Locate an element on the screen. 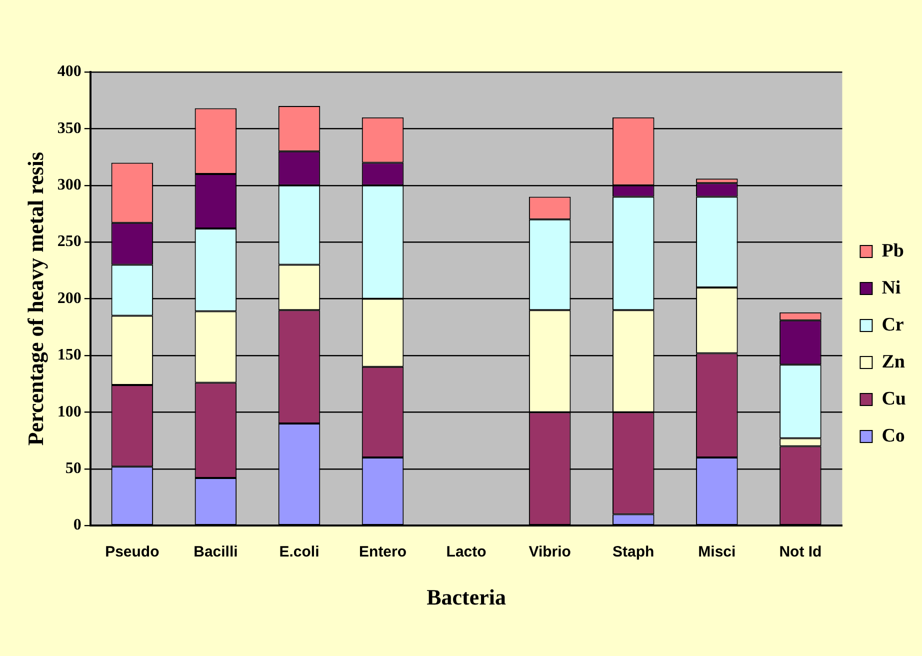 The height and width of the screenshot is (656, 922). x-tick-label: Not Id is located at coordinates (800, 552).